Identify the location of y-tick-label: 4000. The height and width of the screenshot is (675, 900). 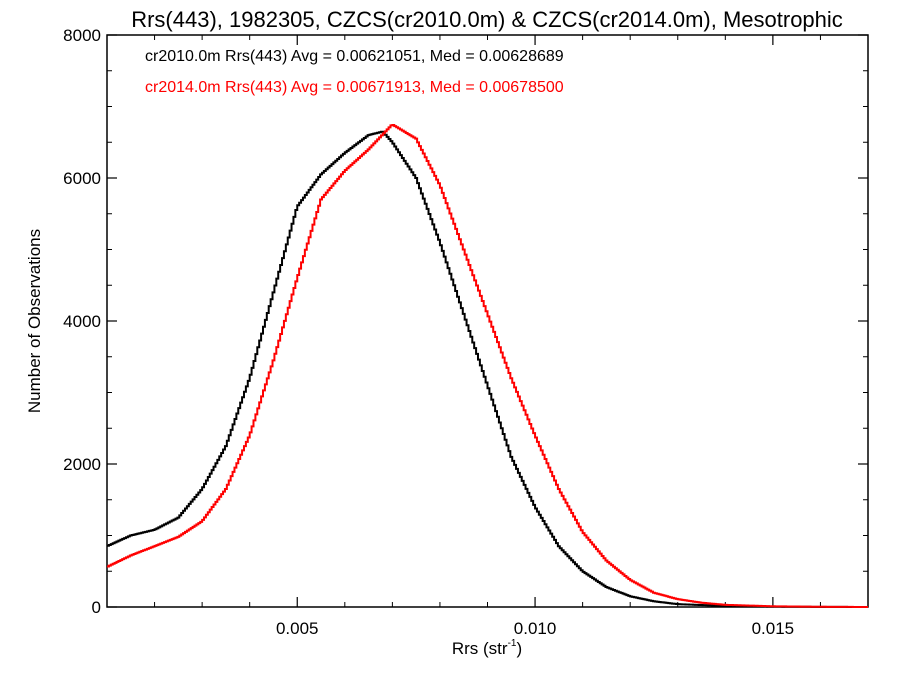
(82, 321).